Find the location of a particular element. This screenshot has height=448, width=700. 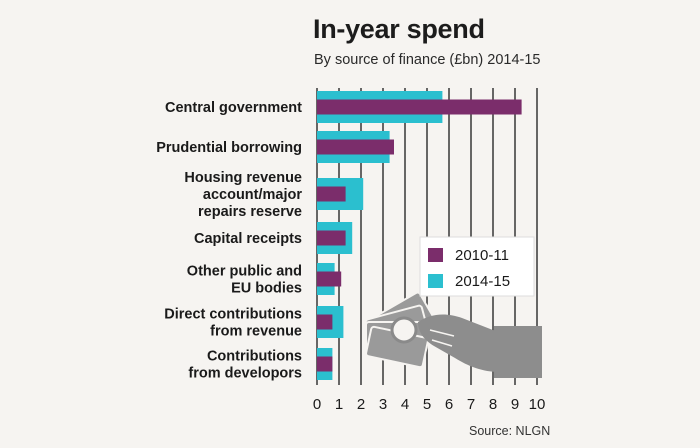

category-label: repairs reserve is located at coordinates (250, 212).